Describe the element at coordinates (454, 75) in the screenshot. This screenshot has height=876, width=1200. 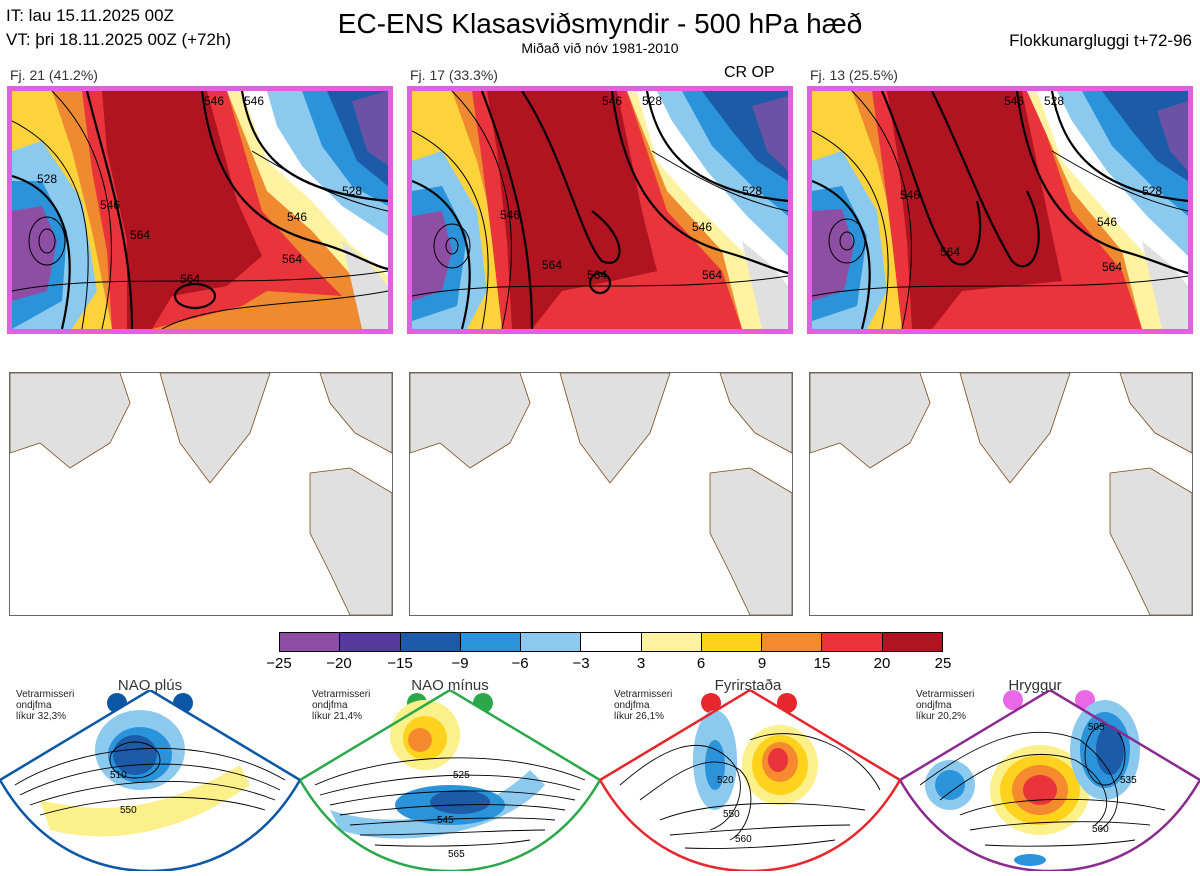
I see `panel-label-2: Fj. 17 (33.3%)` at that location.